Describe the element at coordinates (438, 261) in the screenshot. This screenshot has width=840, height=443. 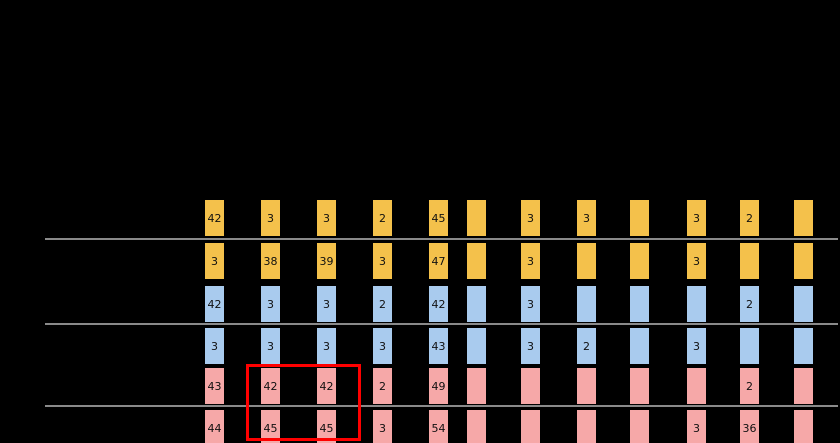
I see `value-cell: 47` at that location.